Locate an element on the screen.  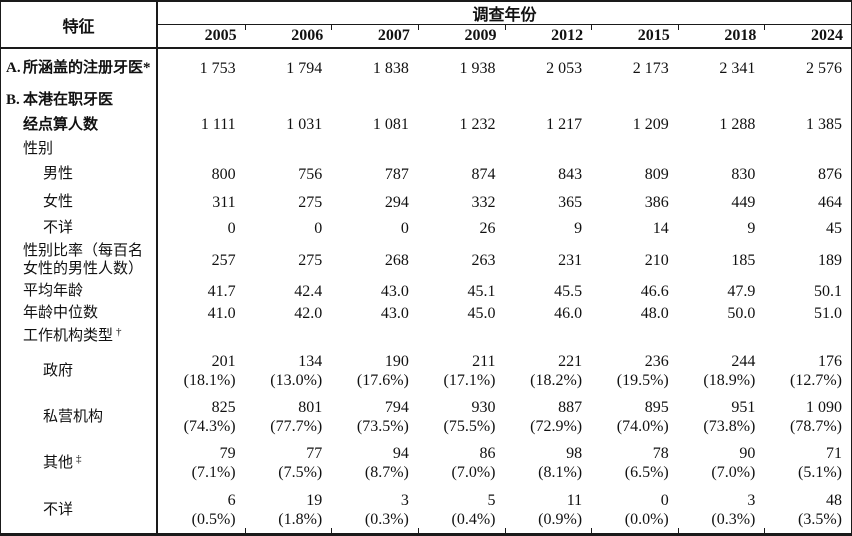
row-label: B. 本港在职牙医 is located at coordinates (79, 99).